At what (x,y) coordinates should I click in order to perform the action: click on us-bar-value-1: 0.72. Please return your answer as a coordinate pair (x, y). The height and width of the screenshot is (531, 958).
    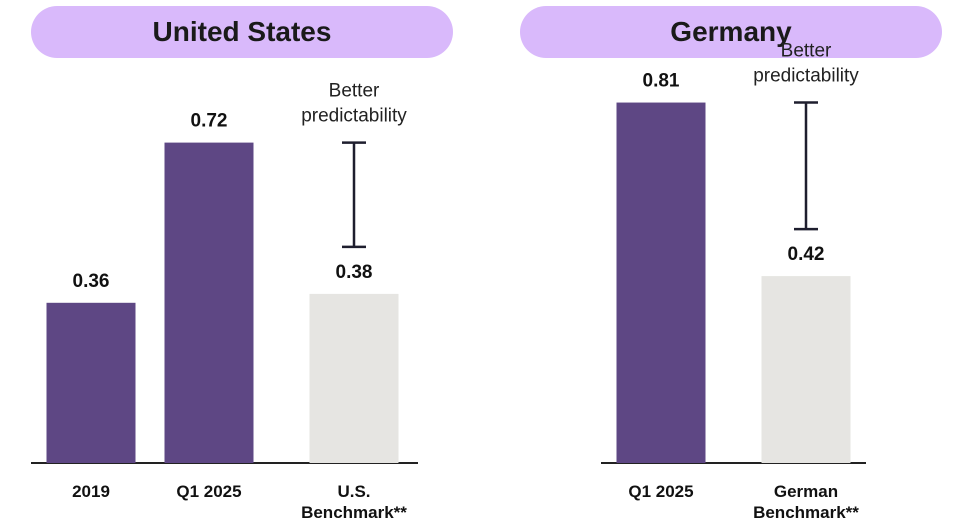
    Looking at the image, I should click on (209, 121).